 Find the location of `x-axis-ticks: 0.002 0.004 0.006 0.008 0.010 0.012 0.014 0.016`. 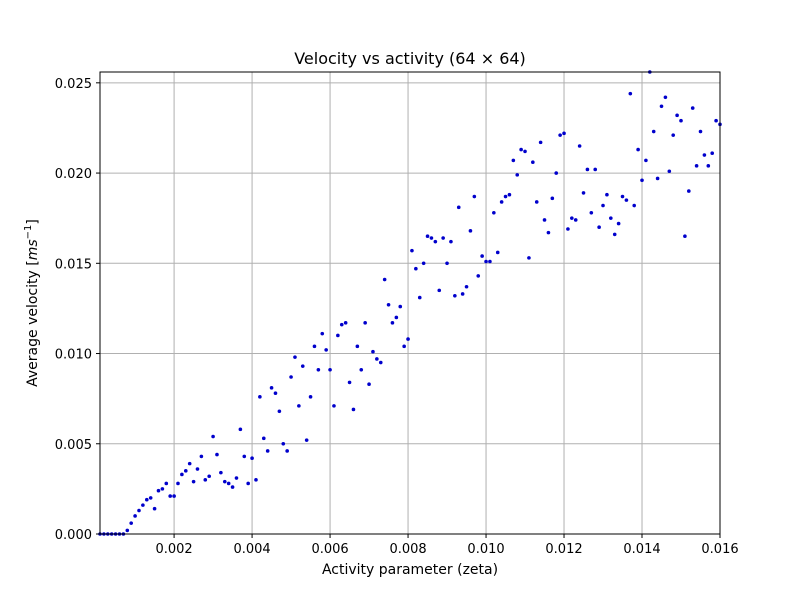

x-axis-ticks: 0.002 0.004 0.006 0.008 0.010 0.012 0.014 0.016 is located at coordinates (447, 545).